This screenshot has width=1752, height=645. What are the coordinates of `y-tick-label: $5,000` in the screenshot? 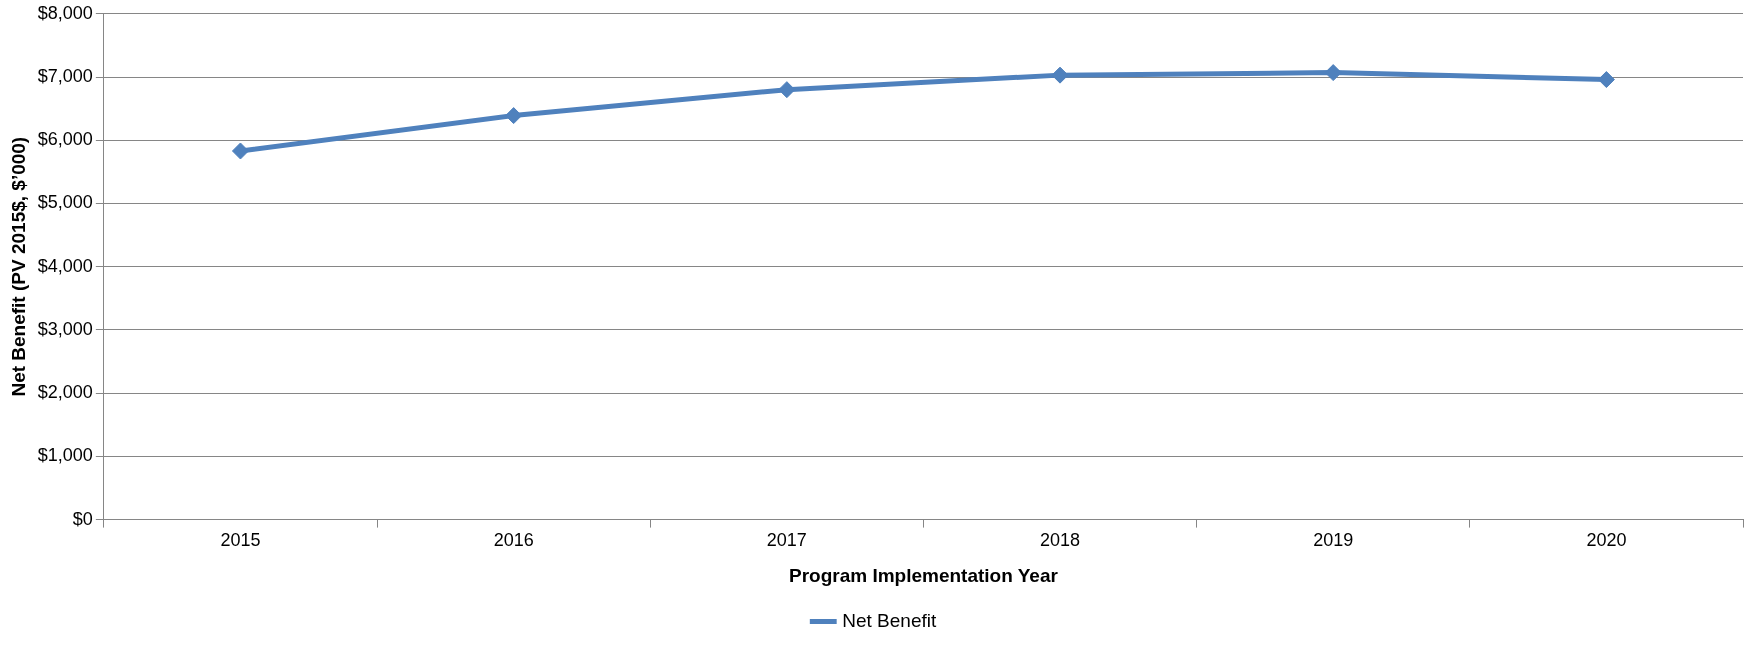 It's located at (65, 202).